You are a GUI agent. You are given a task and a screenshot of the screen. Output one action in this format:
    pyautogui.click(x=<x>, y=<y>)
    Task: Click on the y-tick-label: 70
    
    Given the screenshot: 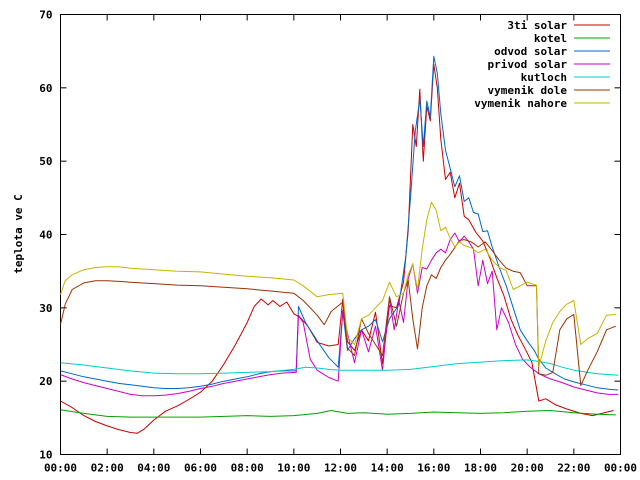 What is the action you would take?
    pyautogui.click(x=45, y=15)
    